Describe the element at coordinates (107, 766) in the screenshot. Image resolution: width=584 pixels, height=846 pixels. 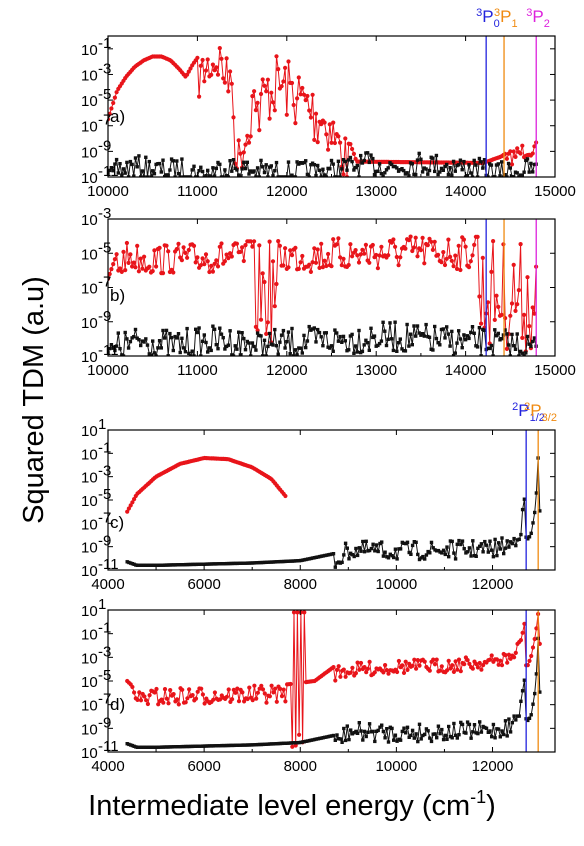
I see `x-tick-label: 4000` at that location.